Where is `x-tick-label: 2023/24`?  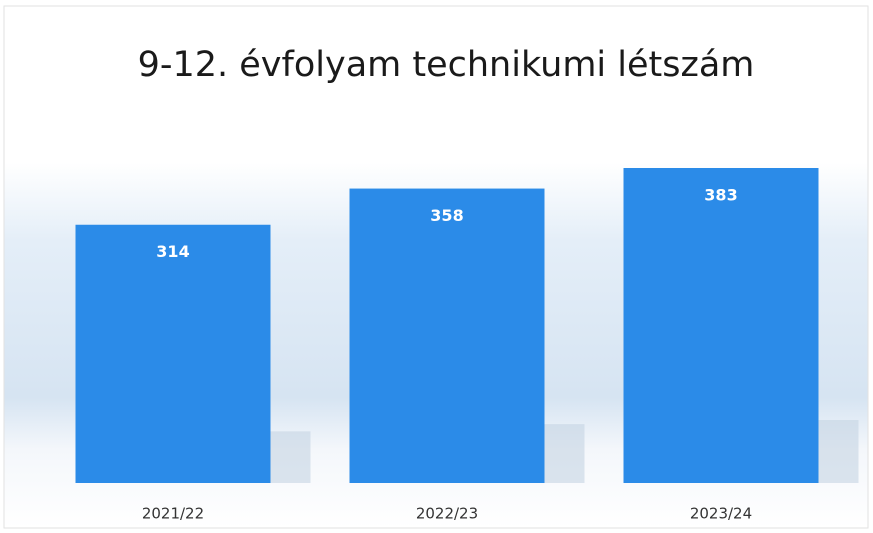 x-tick-label: 2023/24 is located at coordinates (721, 514).